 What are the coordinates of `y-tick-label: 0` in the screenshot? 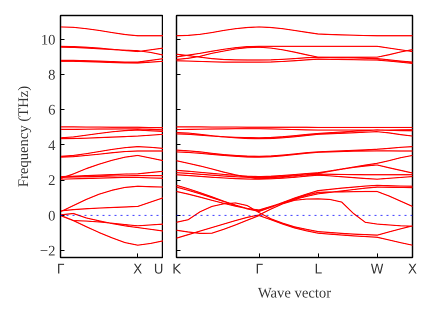 It's located at (52, 216).